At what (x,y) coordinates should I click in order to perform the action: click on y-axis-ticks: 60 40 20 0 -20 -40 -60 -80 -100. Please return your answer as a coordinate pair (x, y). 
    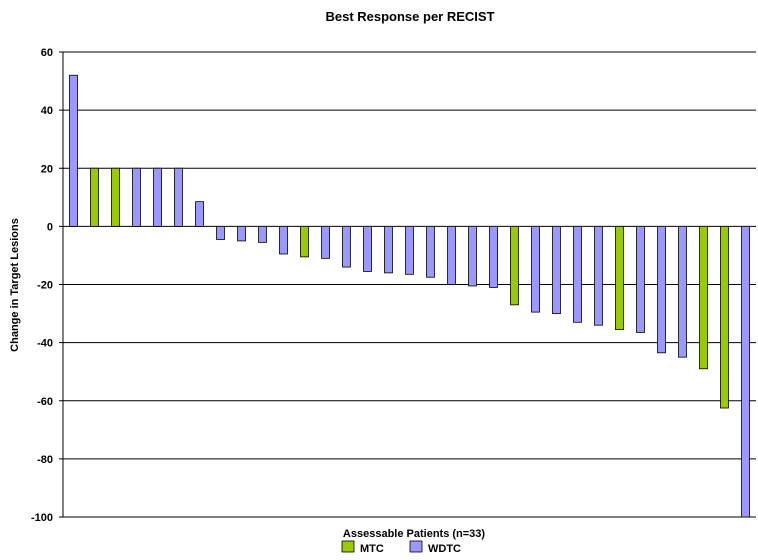
    Looking at the image, I should click on (47, 285).